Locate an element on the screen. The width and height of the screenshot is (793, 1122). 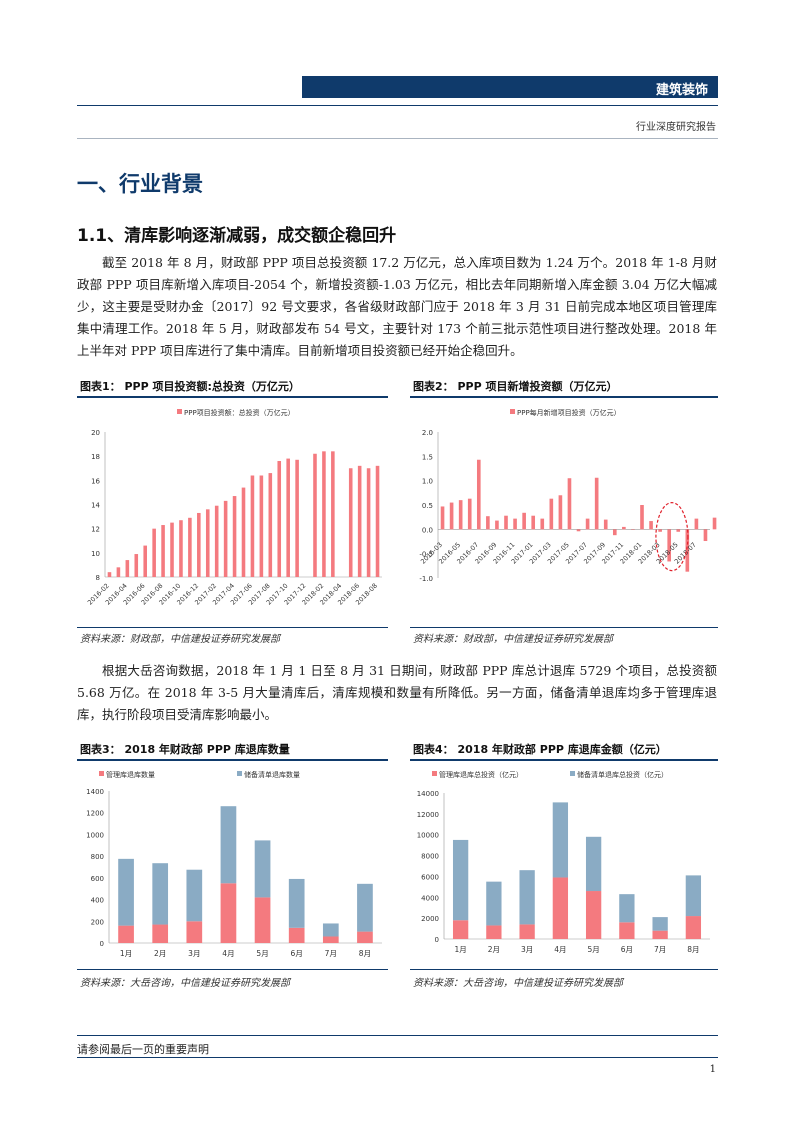
x-tick-label: 7月 is located at coordinates (660, 949).